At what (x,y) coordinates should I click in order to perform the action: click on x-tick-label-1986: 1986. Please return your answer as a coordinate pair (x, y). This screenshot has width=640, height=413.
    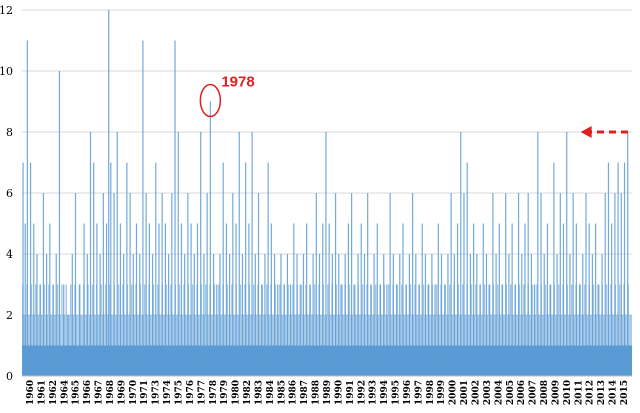
    Looking at the image, I should click on (294, 392).